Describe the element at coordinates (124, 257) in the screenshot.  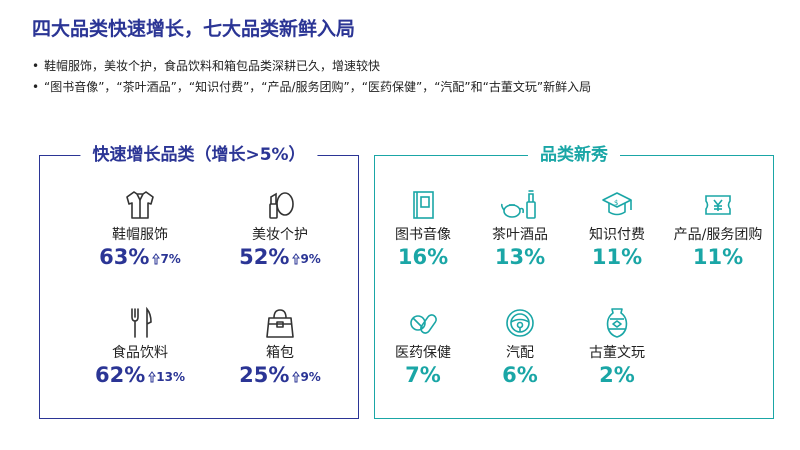
I see `category-share: 63%` at that location.